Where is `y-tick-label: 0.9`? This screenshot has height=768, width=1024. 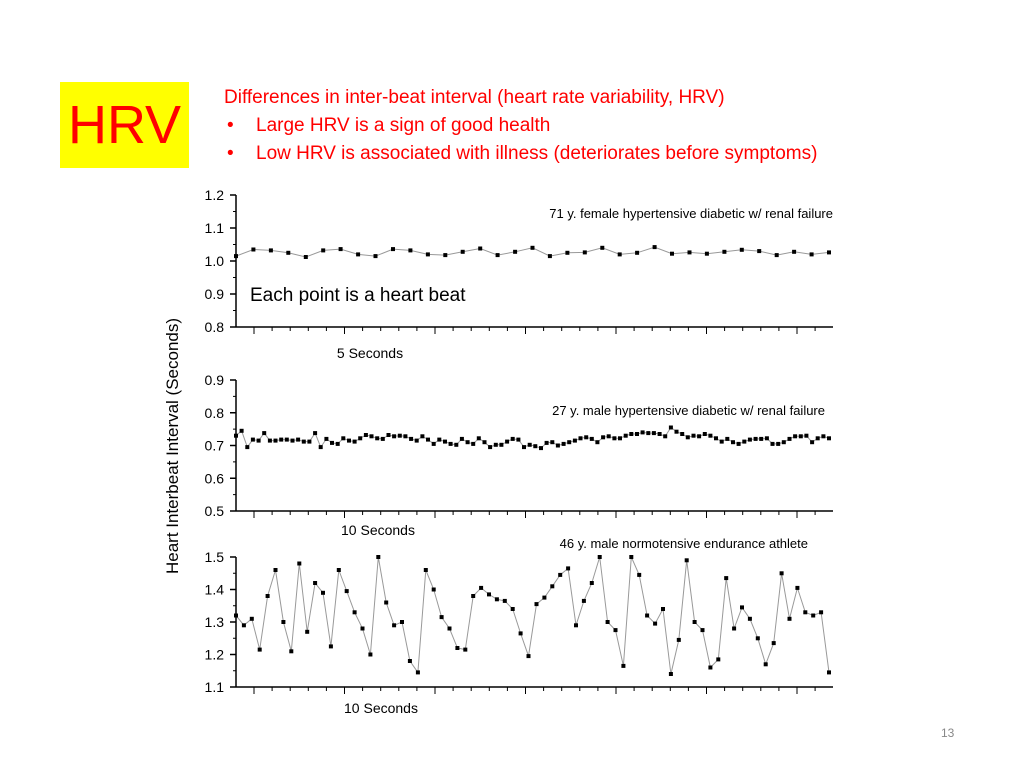 y-tick-label: 0.9 is located at coordinates (215, 294).